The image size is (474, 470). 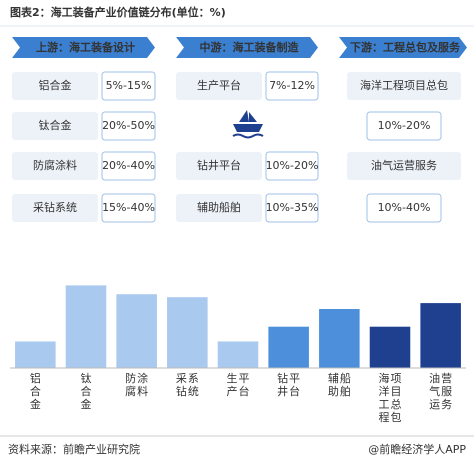 What do you see at coordinates (405, 47) in the screenshot?
I see `stage-header-text: 下游：工程总包及服务` at bounding box center [405, 47].